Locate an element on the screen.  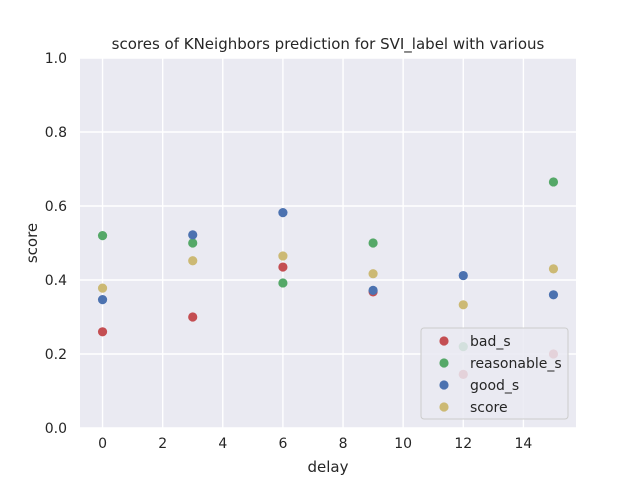
legend-label-reasonable-s: reasonable_s is located at coordinates (516, 364).